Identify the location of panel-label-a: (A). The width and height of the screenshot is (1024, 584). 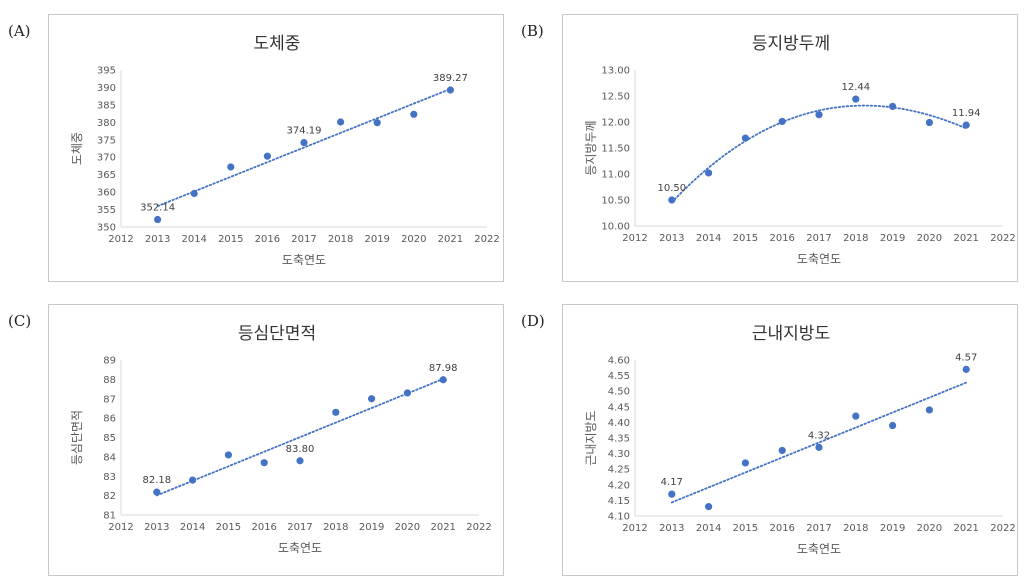
(19, 31).